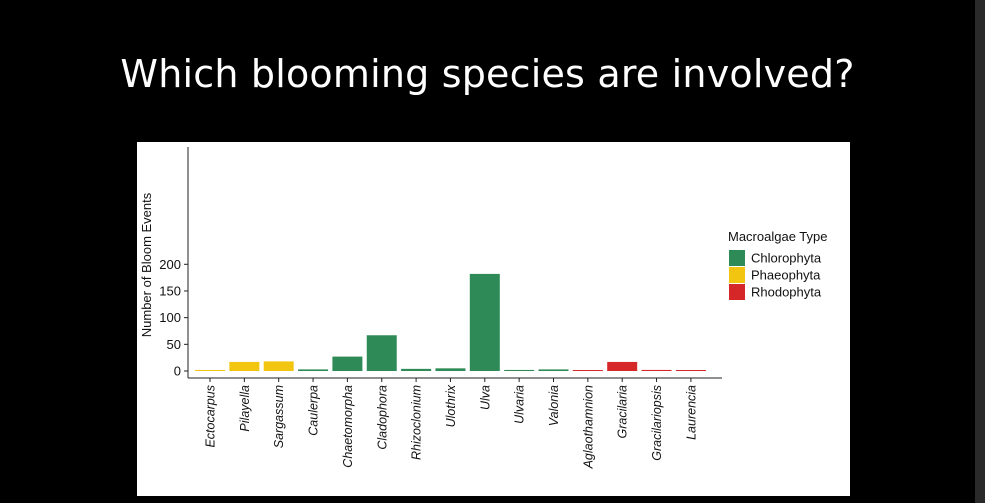 The width and height of the screenshot is (985, 503). I want to click on bar-sargassum, so click(278, 366).